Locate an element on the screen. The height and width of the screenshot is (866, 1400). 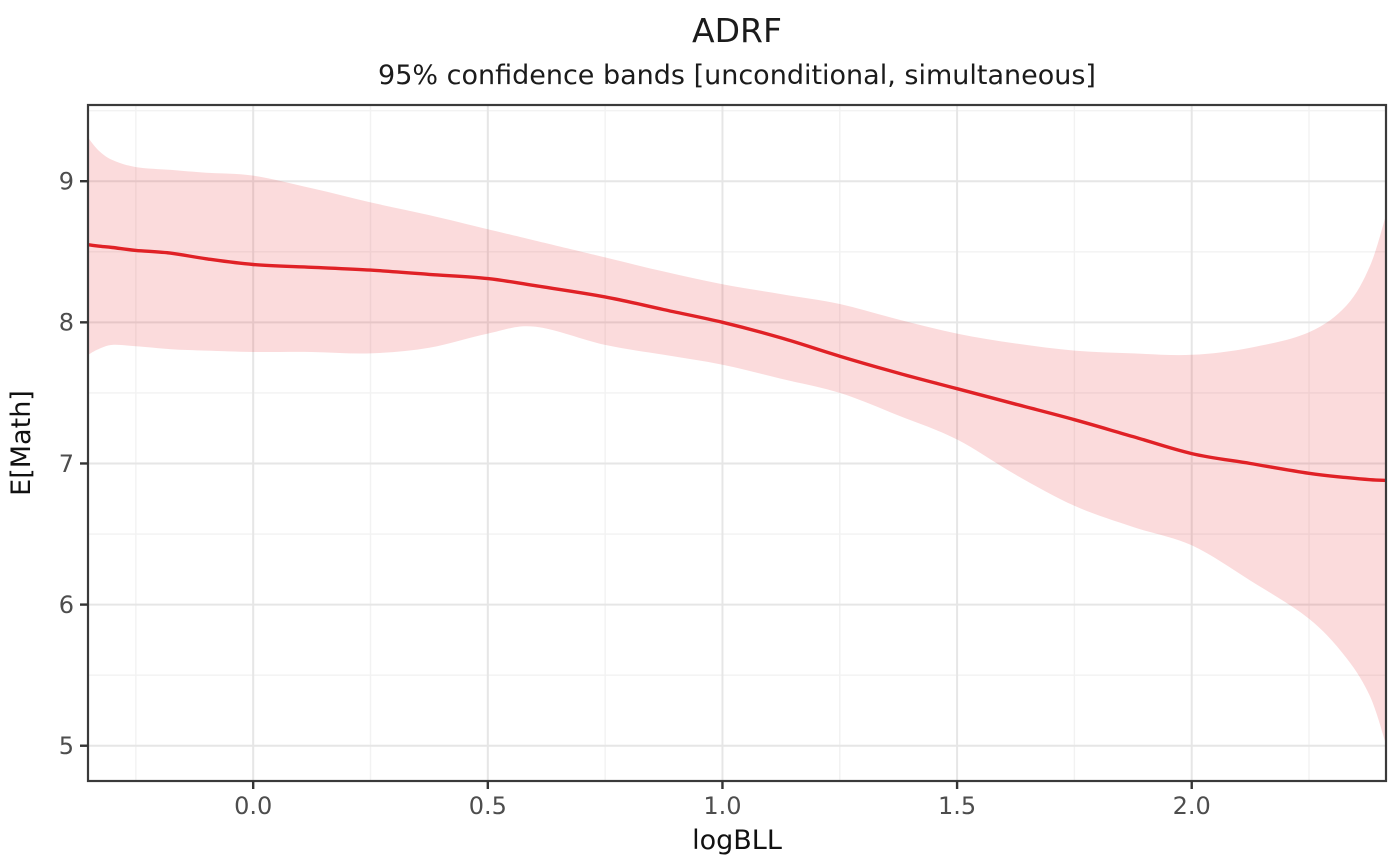
x-axis-label: logBLL is located at coordinates (737, 840).